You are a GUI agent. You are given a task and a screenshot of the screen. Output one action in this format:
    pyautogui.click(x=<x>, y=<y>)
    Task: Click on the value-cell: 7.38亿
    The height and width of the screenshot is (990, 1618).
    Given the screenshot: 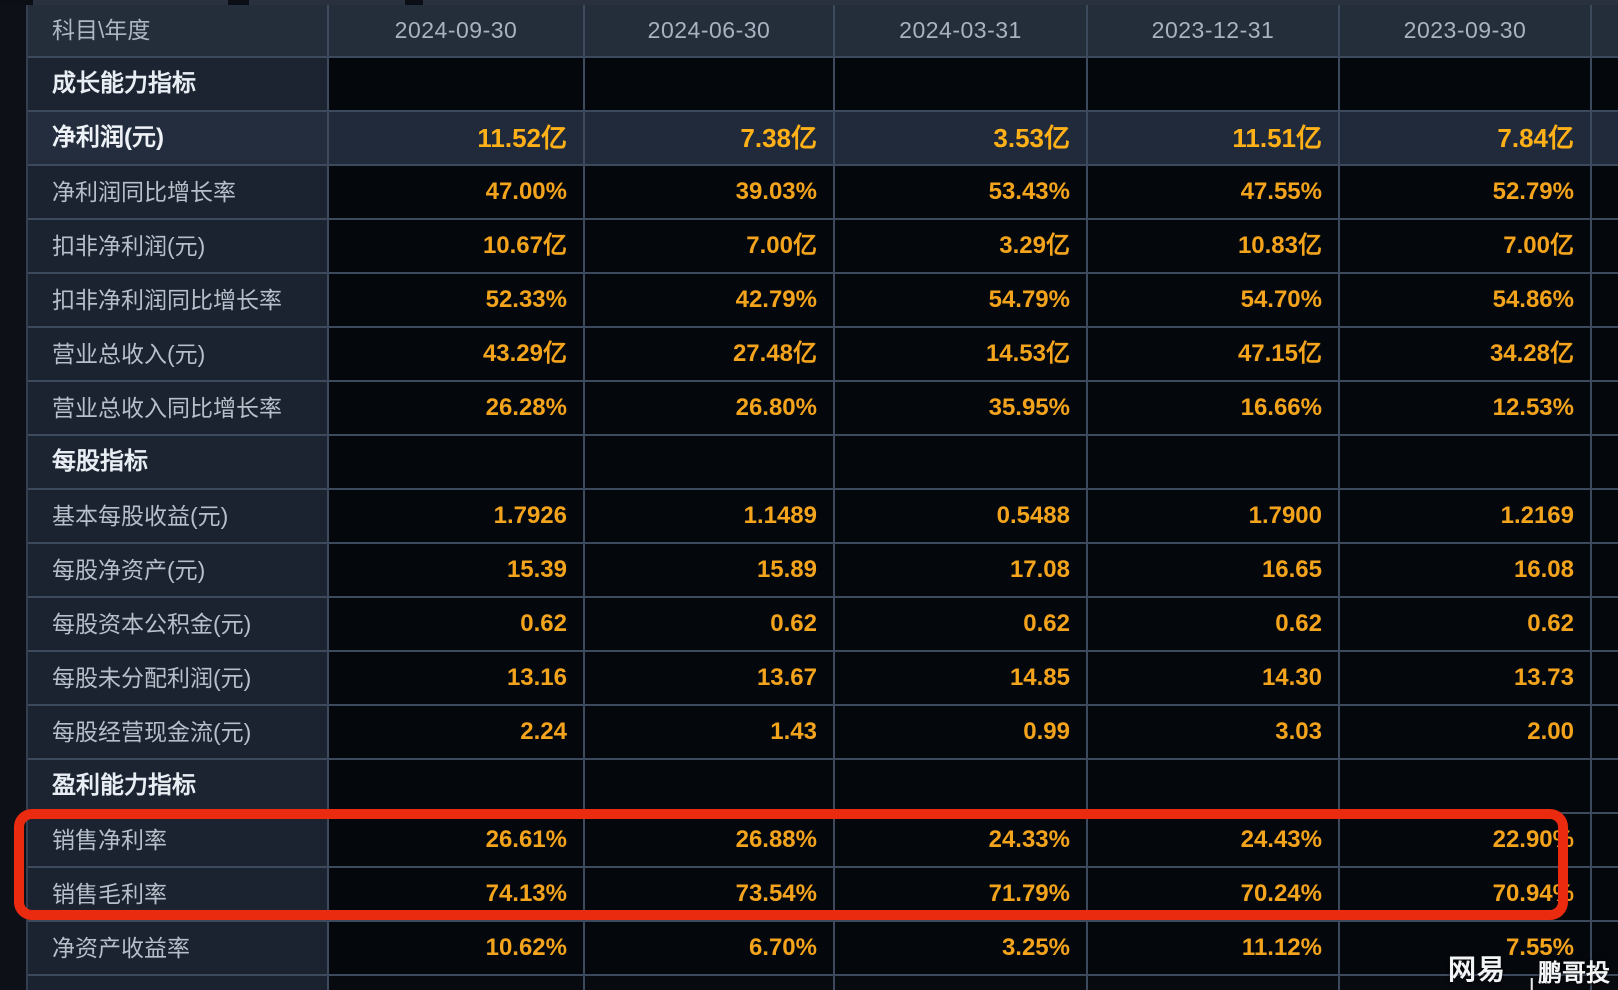 What is the action you would take?
    pyautogui.click(x=710, y=139)
    